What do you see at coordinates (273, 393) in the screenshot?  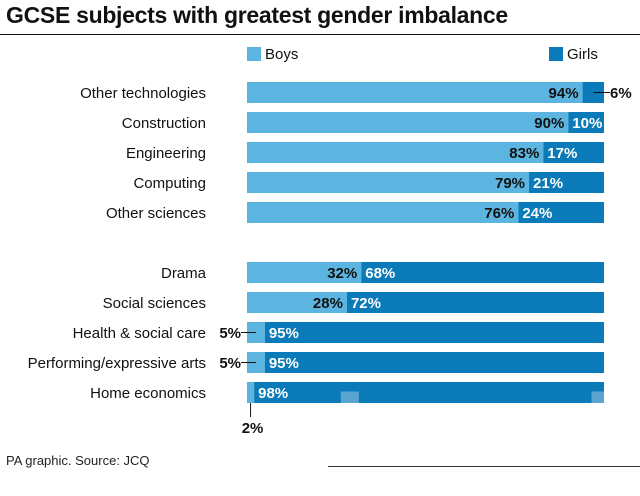 I see `value-label-girls: 98%` at bounding box center [273, 393].